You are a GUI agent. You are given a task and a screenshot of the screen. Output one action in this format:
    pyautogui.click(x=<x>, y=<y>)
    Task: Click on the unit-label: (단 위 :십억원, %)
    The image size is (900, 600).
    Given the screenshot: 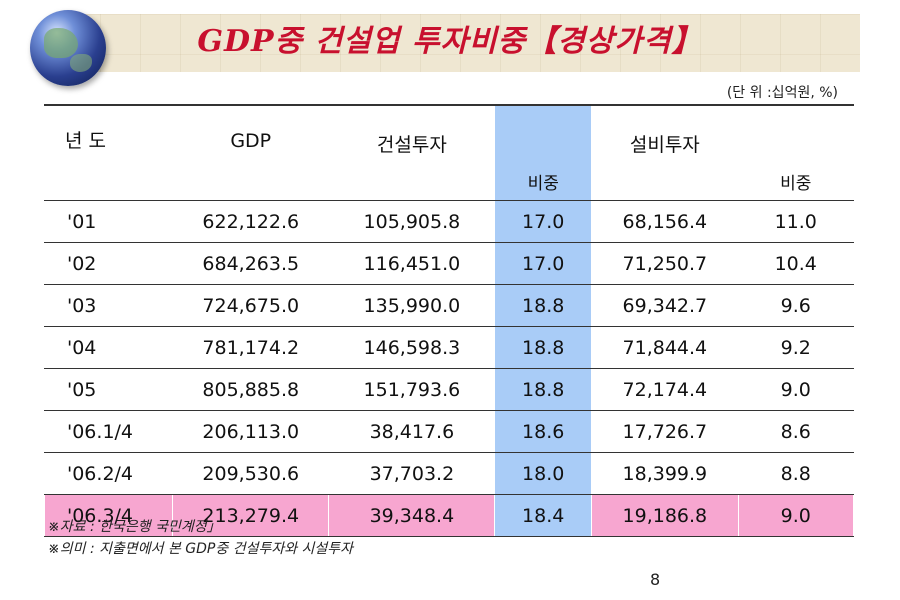 What is the action you would take?
    pyautogui.click(x=782, y=93)
    